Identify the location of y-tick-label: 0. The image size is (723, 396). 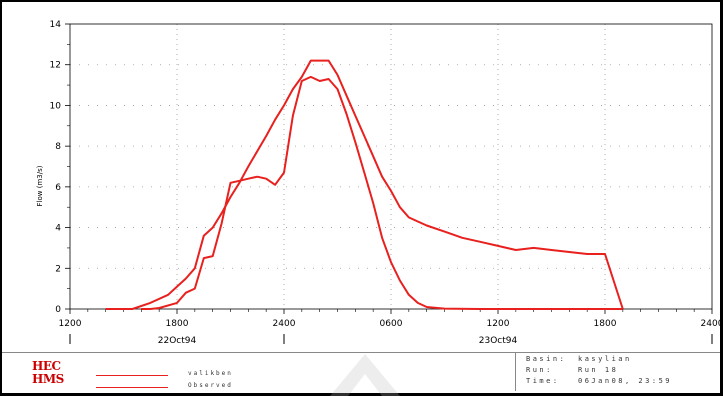
(58, 310).